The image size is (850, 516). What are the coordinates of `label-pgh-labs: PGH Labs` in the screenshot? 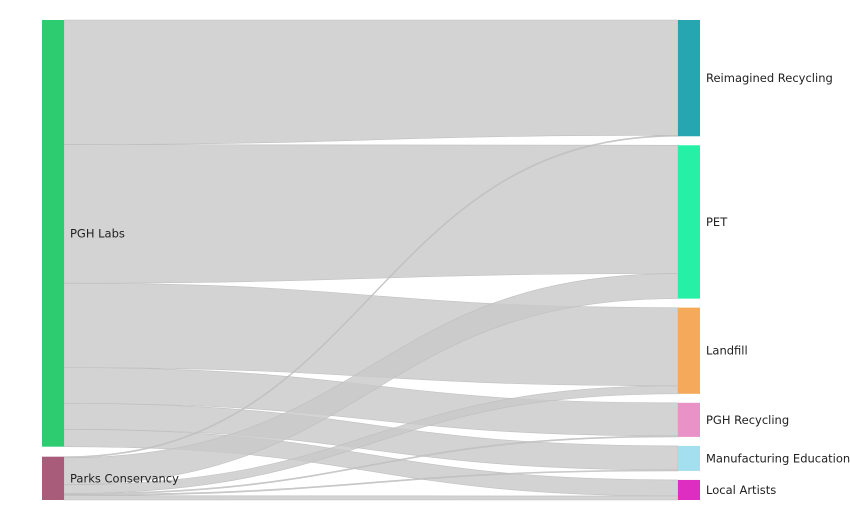 It's located at (97, 233).